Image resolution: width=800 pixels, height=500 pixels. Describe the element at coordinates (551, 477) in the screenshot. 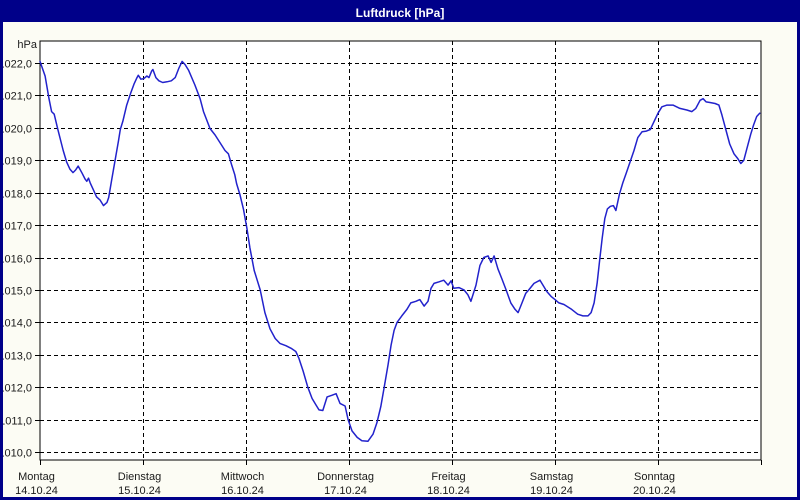

I see `day-name-label: Samstag` at that location.